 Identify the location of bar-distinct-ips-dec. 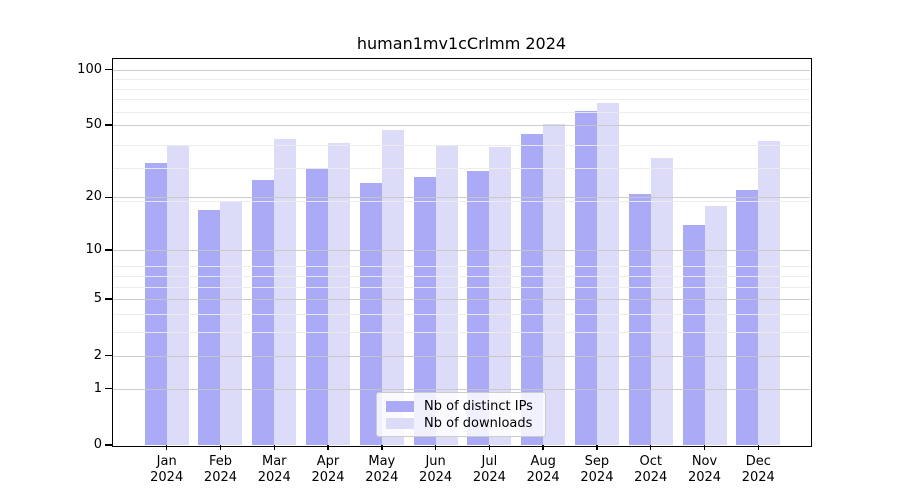
(747, 317).